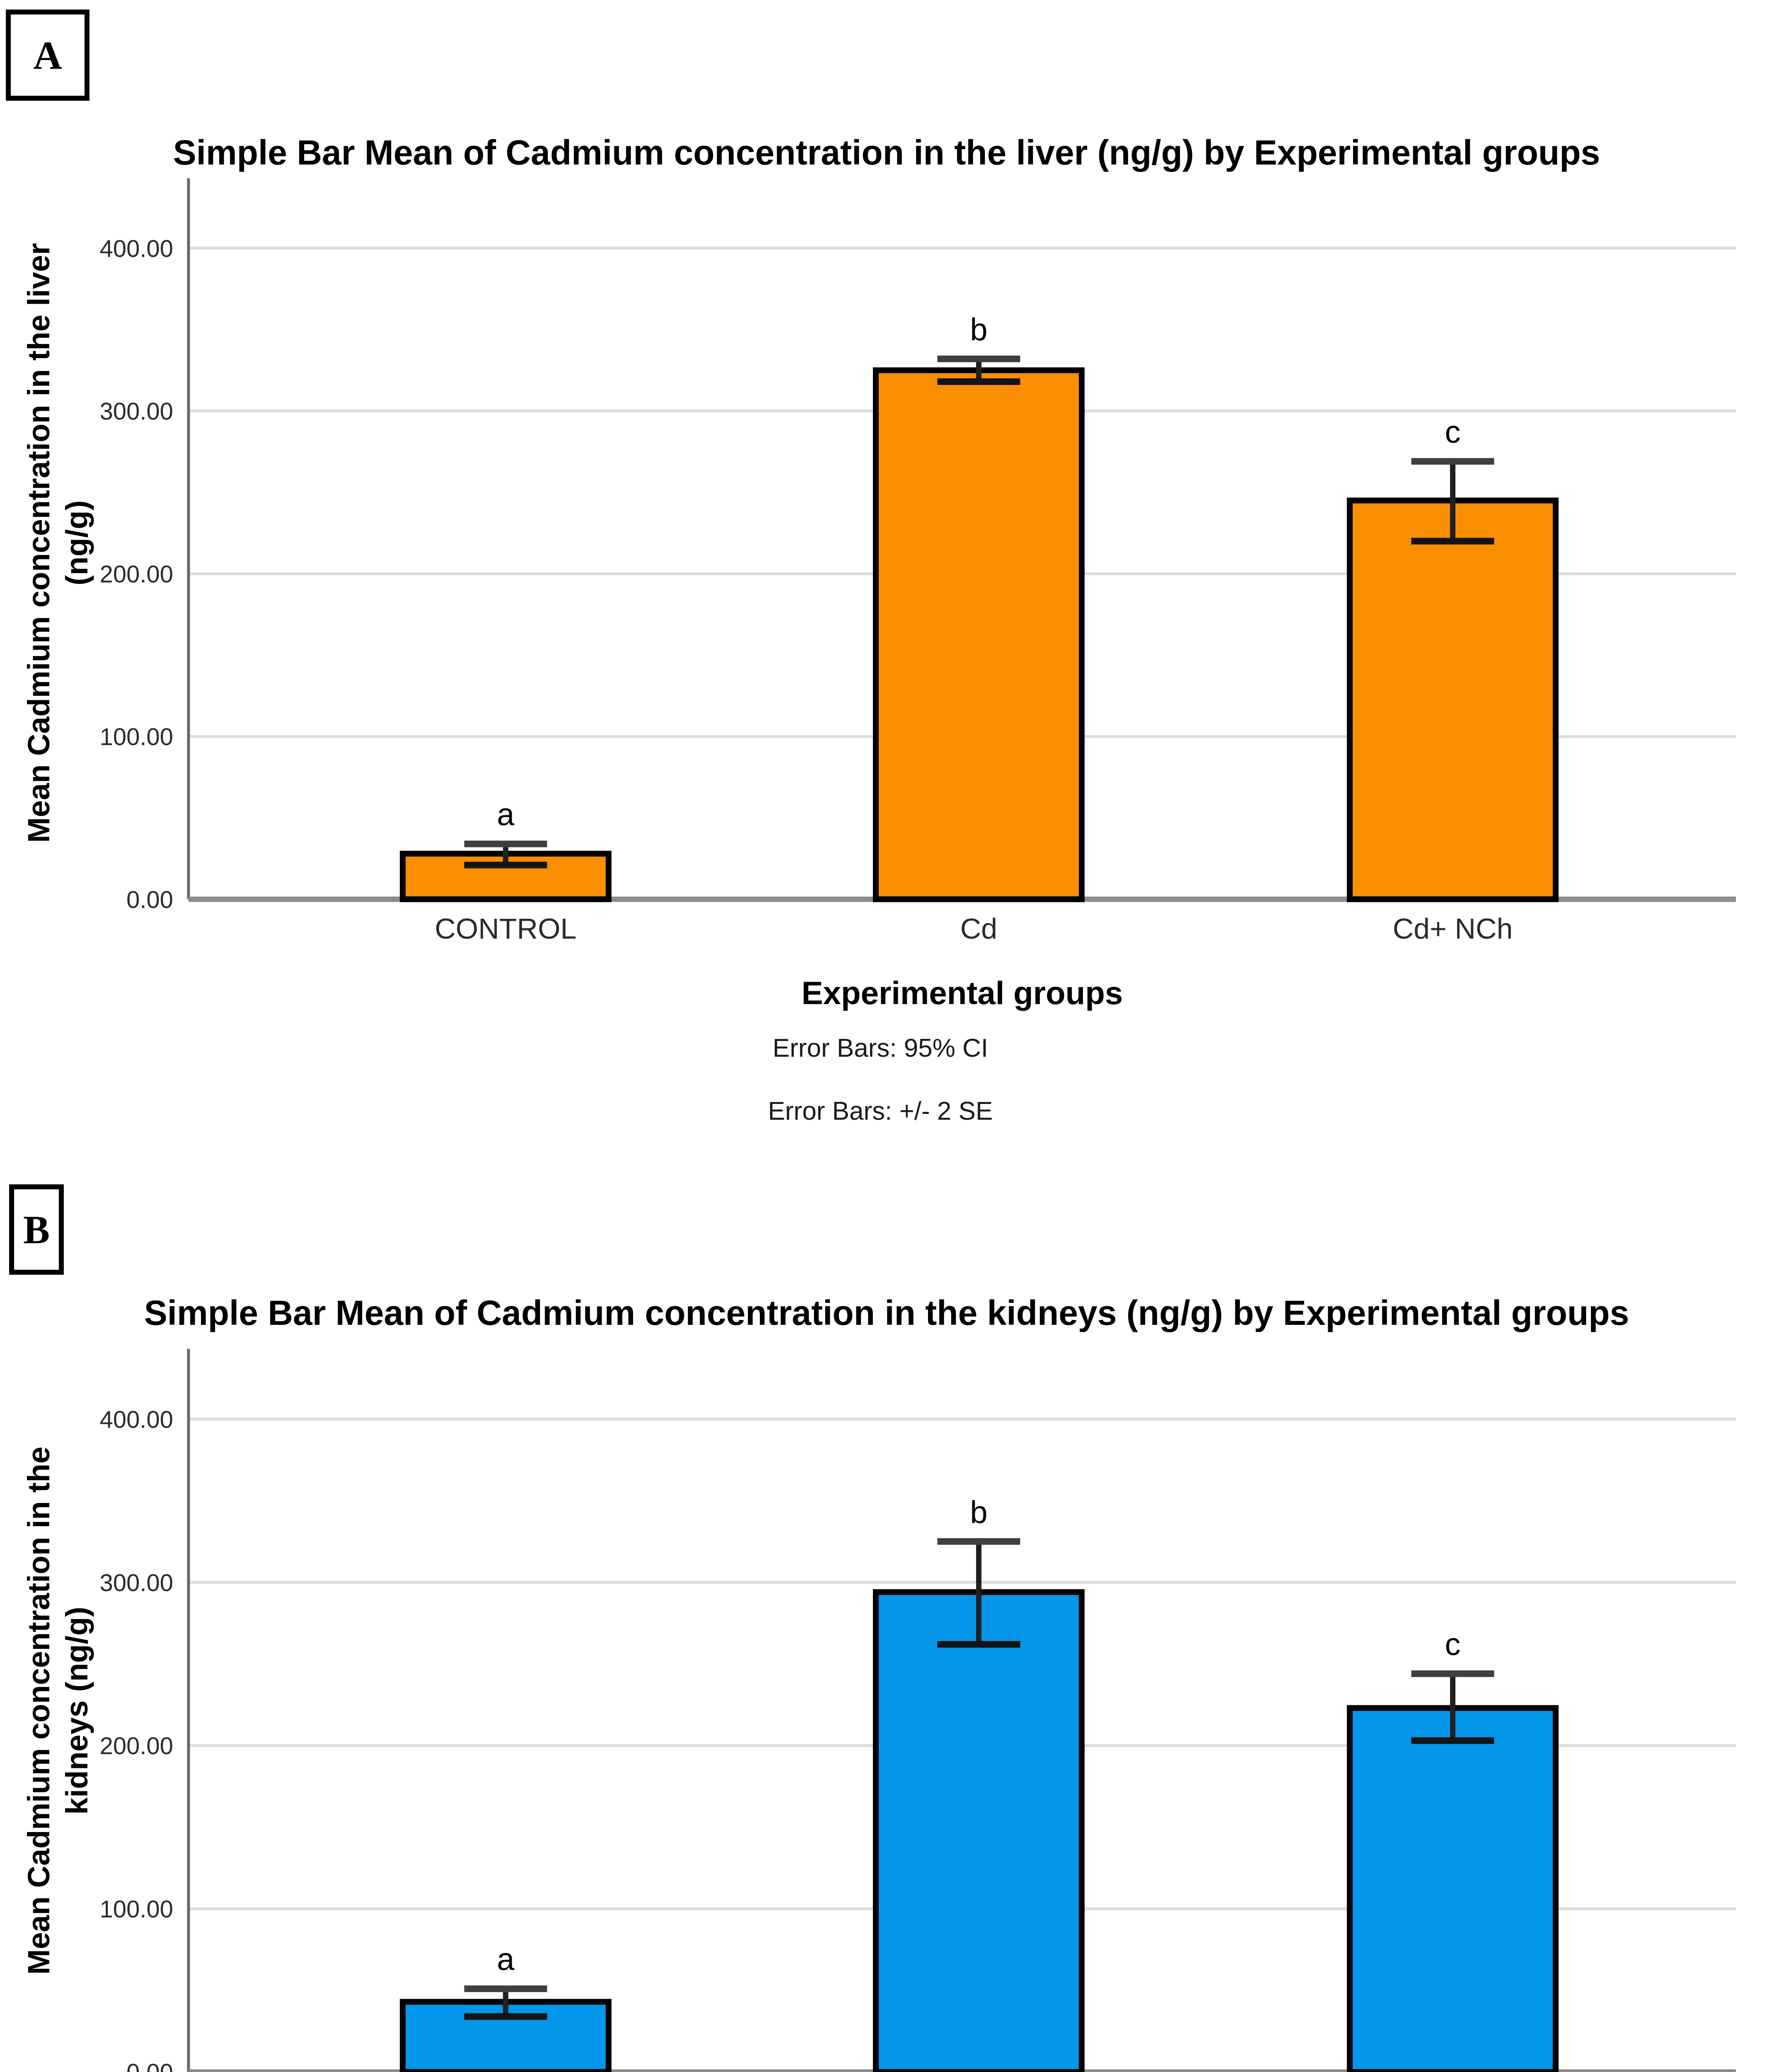 The width and height of the screenshot is (1774, 2072). Describe the element at coordinates (978, 329) in the screenshot. I see `chart-a-sig-letter-1: b` at that location.